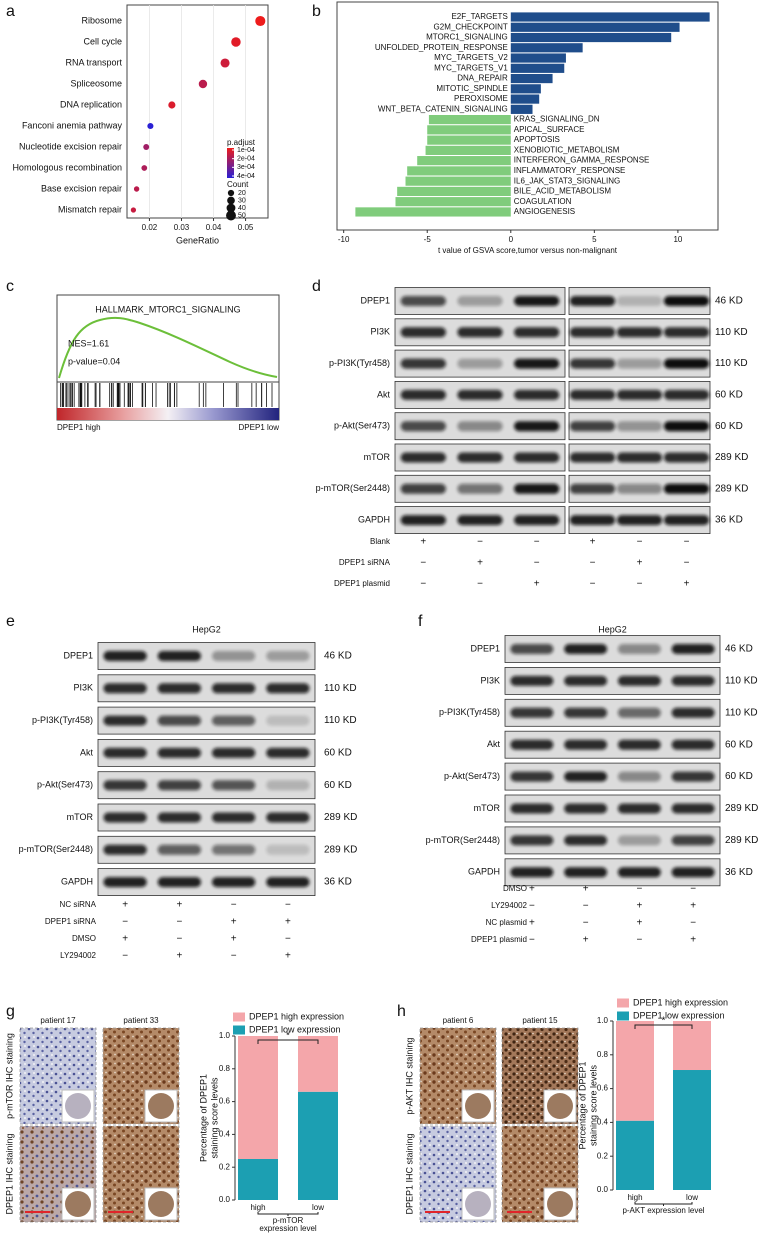 The width and height of the screenshot is (775, 1234). What do you see at coordinates (481, 98) in the screenshot?
I see `bar-label: PEROXISOME` at bounding box center [481, 98].